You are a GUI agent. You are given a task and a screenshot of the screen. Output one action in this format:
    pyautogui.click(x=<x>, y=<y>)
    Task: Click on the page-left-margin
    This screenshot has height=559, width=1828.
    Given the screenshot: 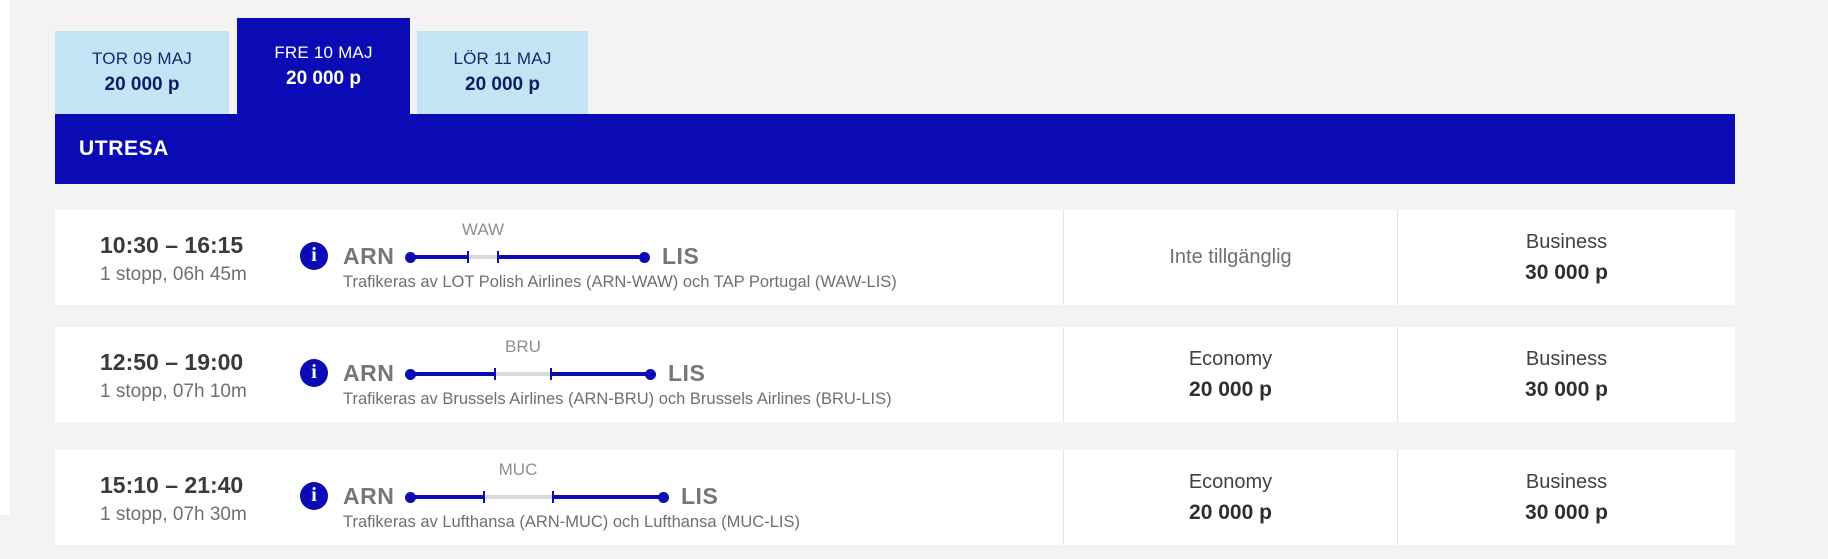 What is the action you would take?
    pyautogui.click(x=5, y=257)
    